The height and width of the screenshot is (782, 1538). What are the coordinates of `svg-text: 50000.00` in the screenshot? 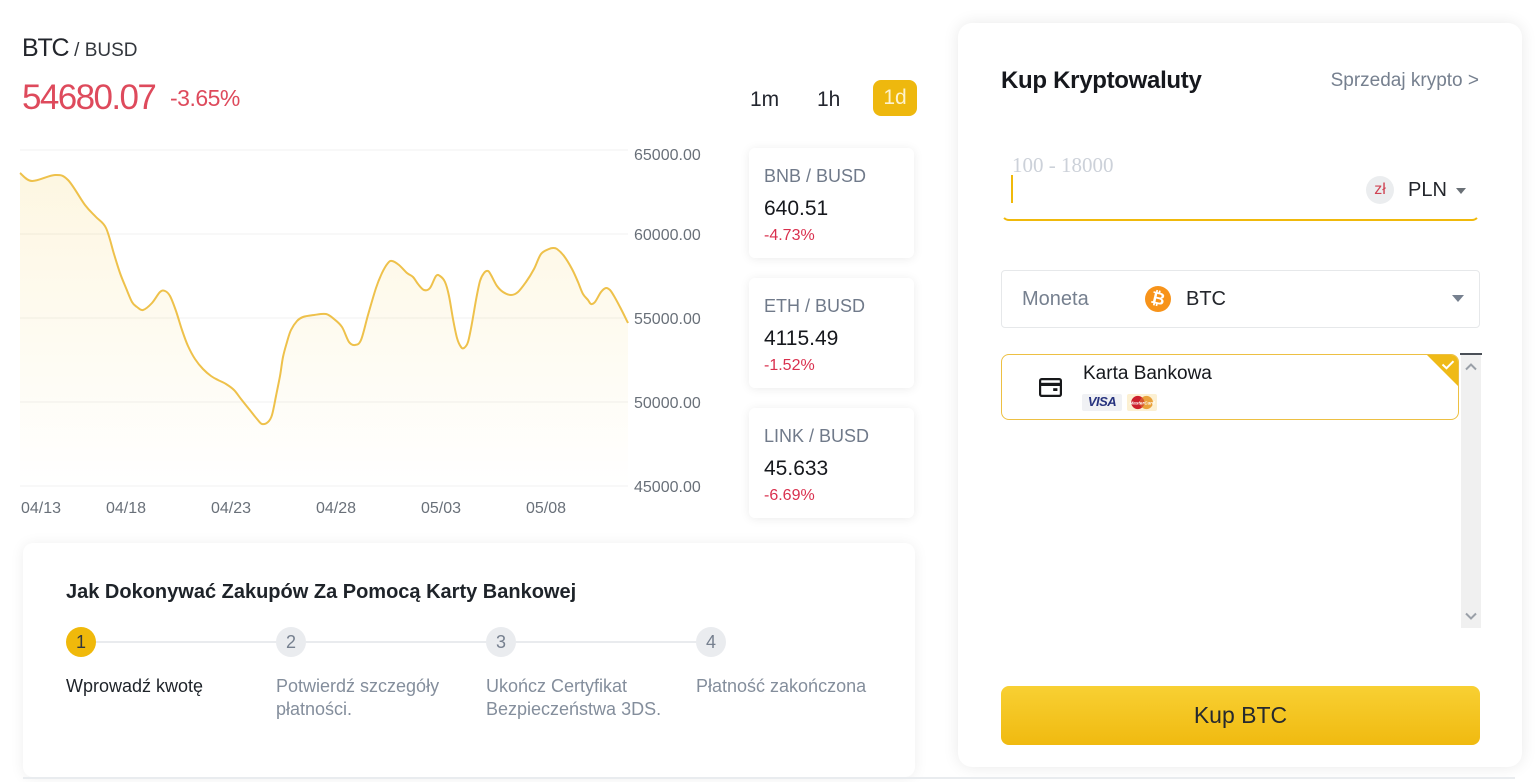 It's located at (667, 403).